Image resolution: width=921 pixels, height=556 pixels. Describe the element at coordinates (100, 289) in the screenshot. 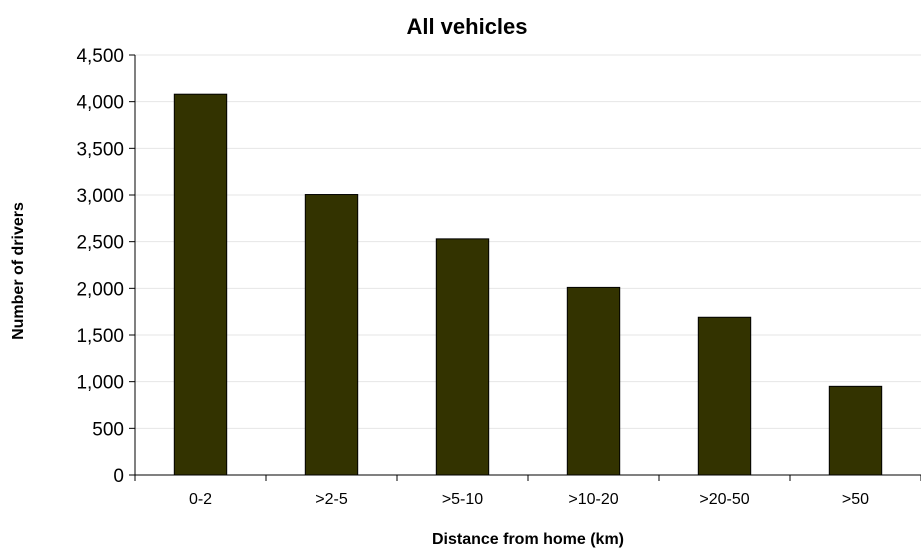

I see `y-tick-label: 2,000` at that location.